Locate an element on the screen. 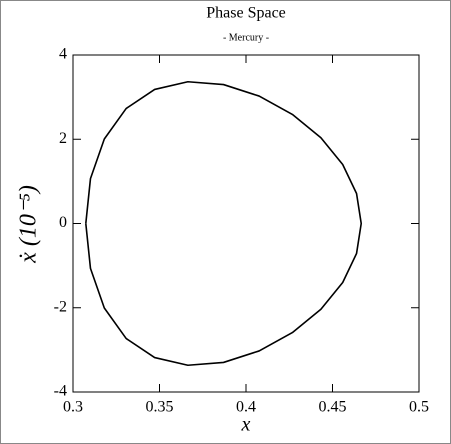  y-tick-label: 4 is located at coordinates (63, 54).